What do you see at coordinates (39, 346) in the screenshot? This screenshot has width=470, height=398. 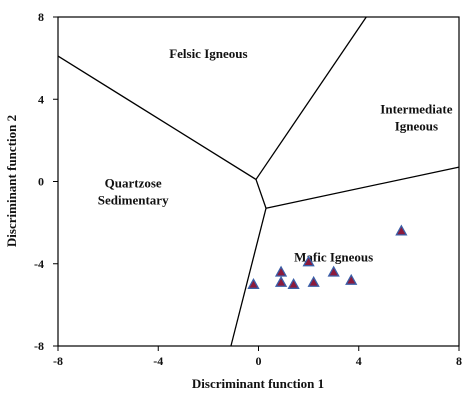 I see `y-tick-label: -8` at bounding box center [39, 346].